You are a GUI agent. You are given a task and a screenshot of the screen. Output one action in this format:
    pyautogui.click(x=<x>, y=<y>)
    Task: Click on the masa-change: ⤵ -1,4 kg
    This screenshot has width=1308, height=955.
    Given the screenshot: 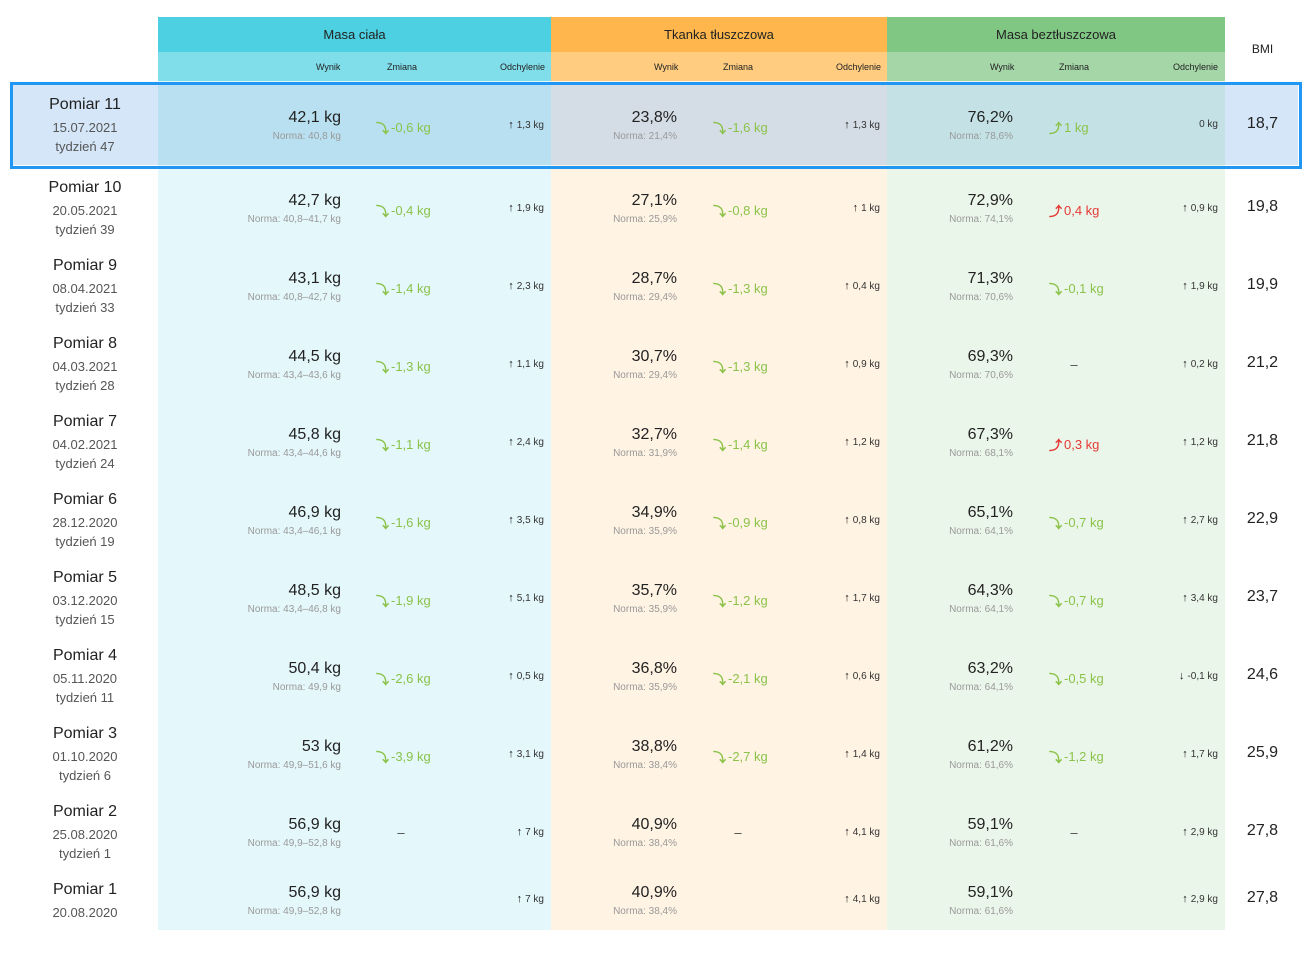 What is the action you would take?
    pyautogui.click(x=403, y=288)
    